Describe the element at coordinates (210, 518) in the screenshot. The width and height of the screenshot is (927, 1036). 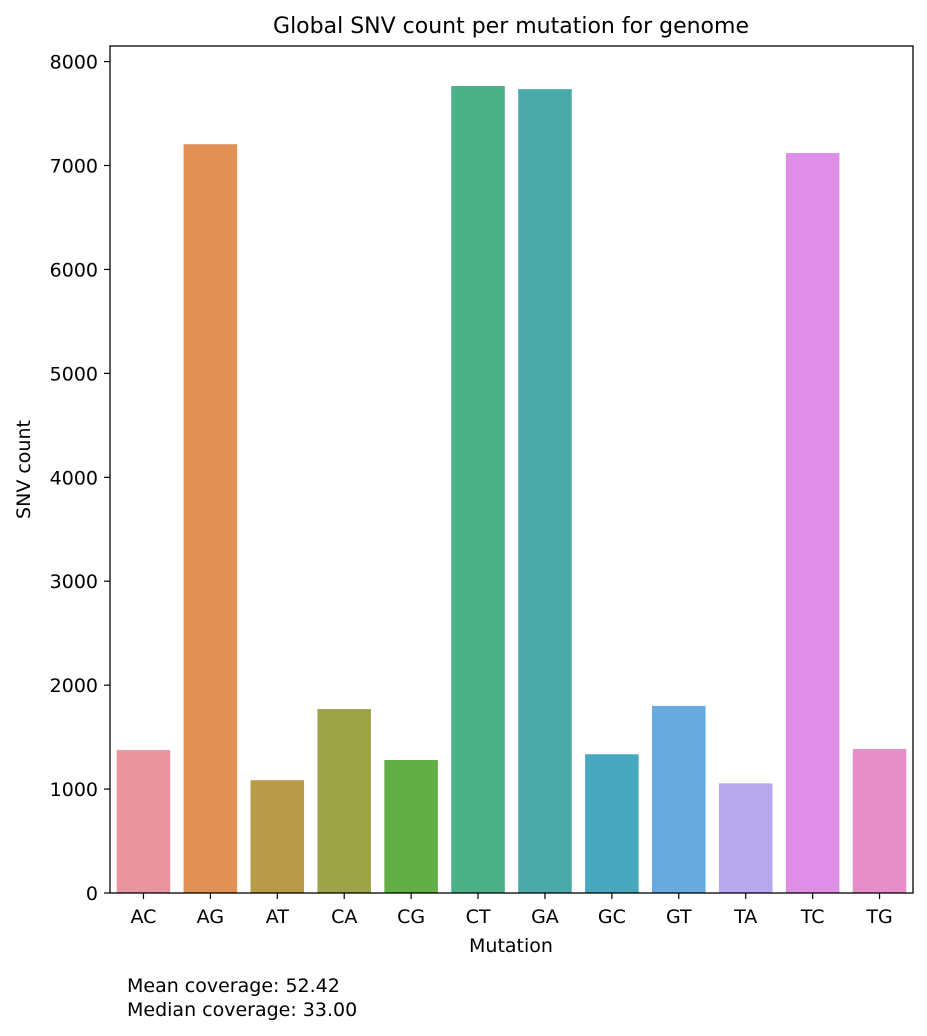
I see `bar-ag` at that location.